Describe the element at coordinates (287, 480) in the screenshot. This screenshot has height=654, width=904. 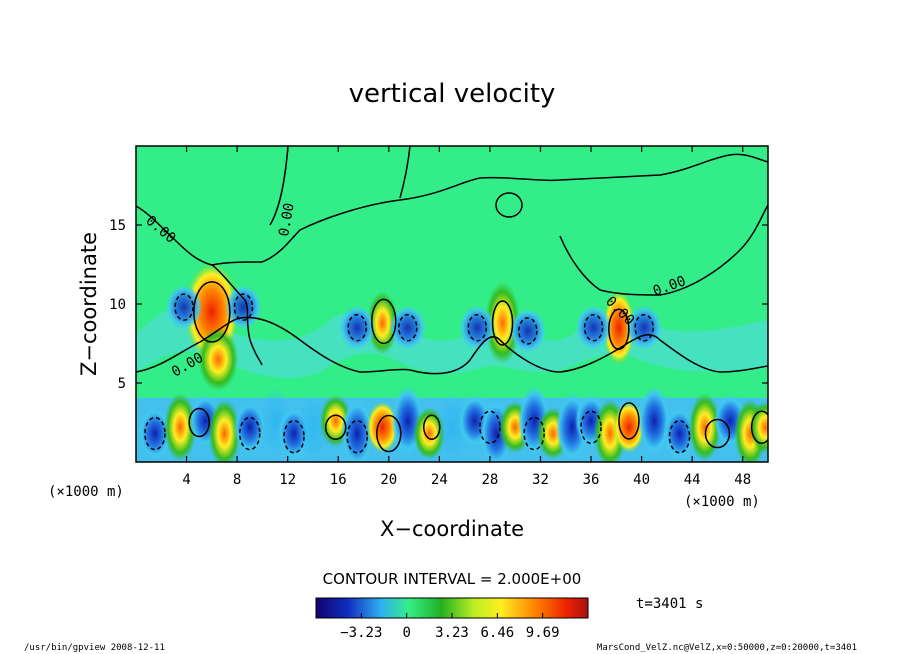
I see `x-tick-label-12: 12` at that location.